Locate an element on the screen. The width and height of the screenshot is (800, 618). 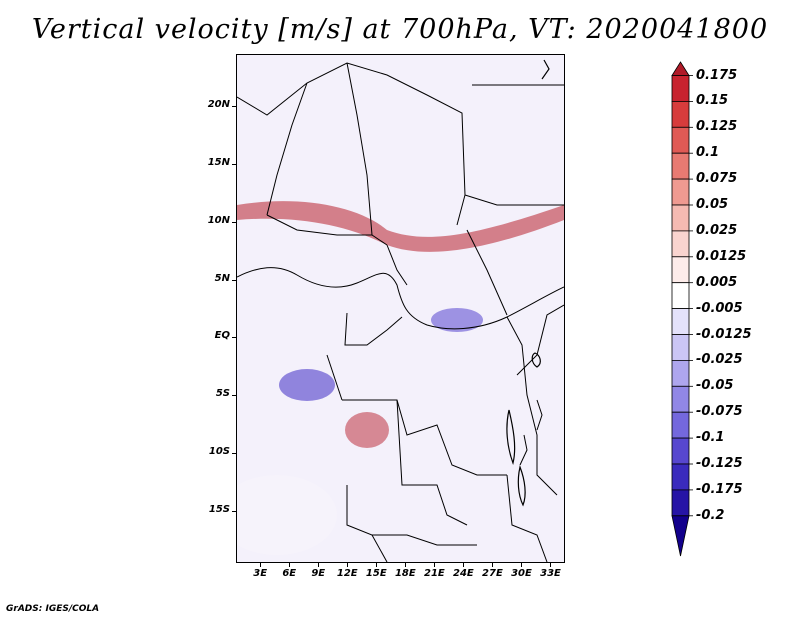
lat-tick-label: 15S is located at coordinates (219, 509).